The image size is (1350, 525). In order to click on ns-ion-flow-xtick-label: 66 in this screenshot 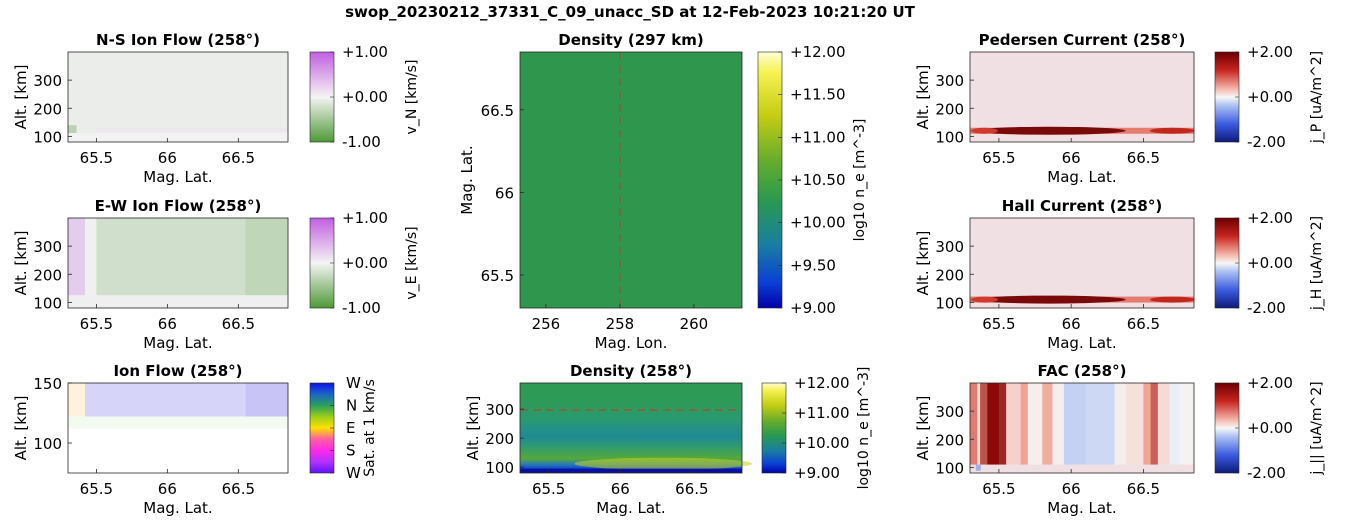, I will do `click(167, 158)`.